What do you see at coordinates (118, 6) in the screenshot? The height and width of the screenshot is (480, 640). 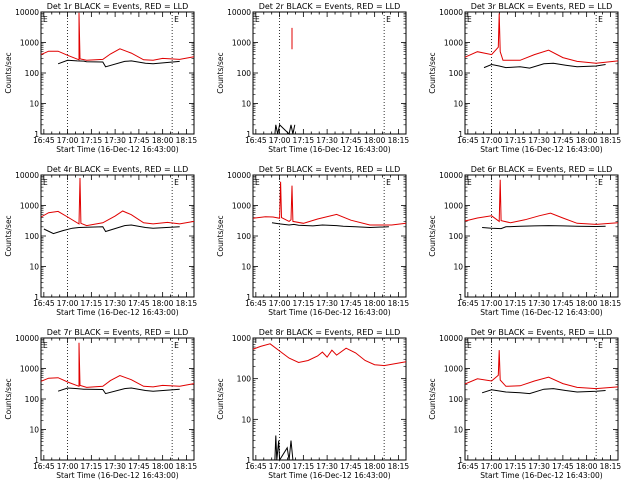 I see `panel-title: Det 1r BLACK = Events, RED = LLD` at bounding box center [118, 6].